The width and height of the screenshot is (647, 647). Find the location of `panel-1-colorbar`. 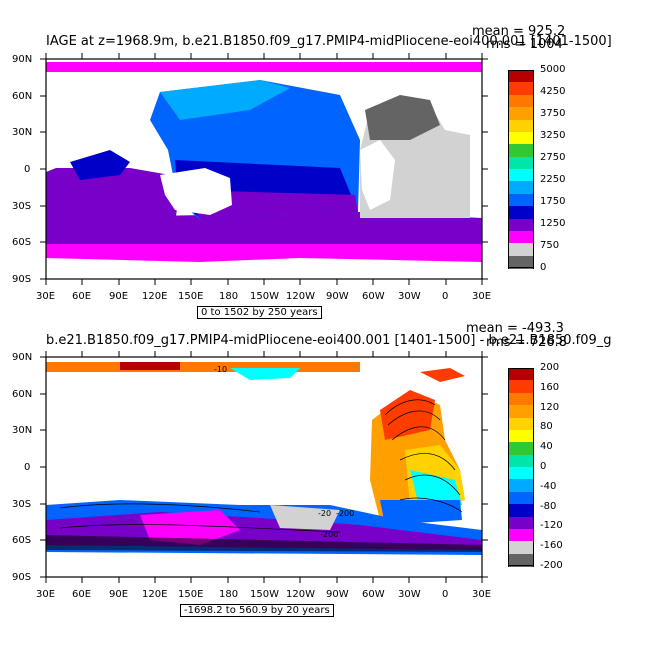

panel-1-colorbar is located at coordinates (521, 169).